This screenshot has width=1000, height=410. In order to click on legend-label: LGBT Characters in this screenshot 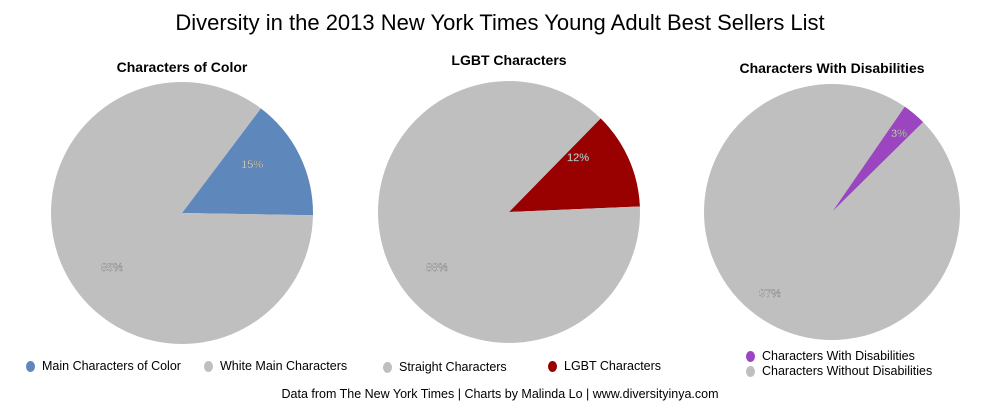, I will do `click(613, 366)`.